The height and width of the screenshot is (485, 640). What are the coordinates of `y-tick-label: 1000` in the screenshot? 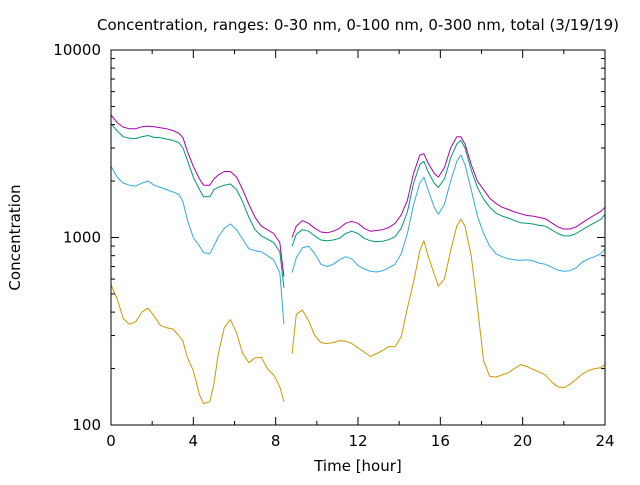 It's located at (82, 238).